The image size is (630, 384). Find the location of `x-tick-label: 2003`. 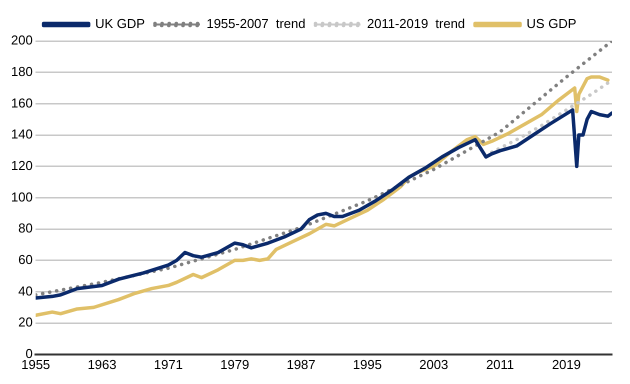

x-tick-label: 2003 is located at coordinates (433, 364).